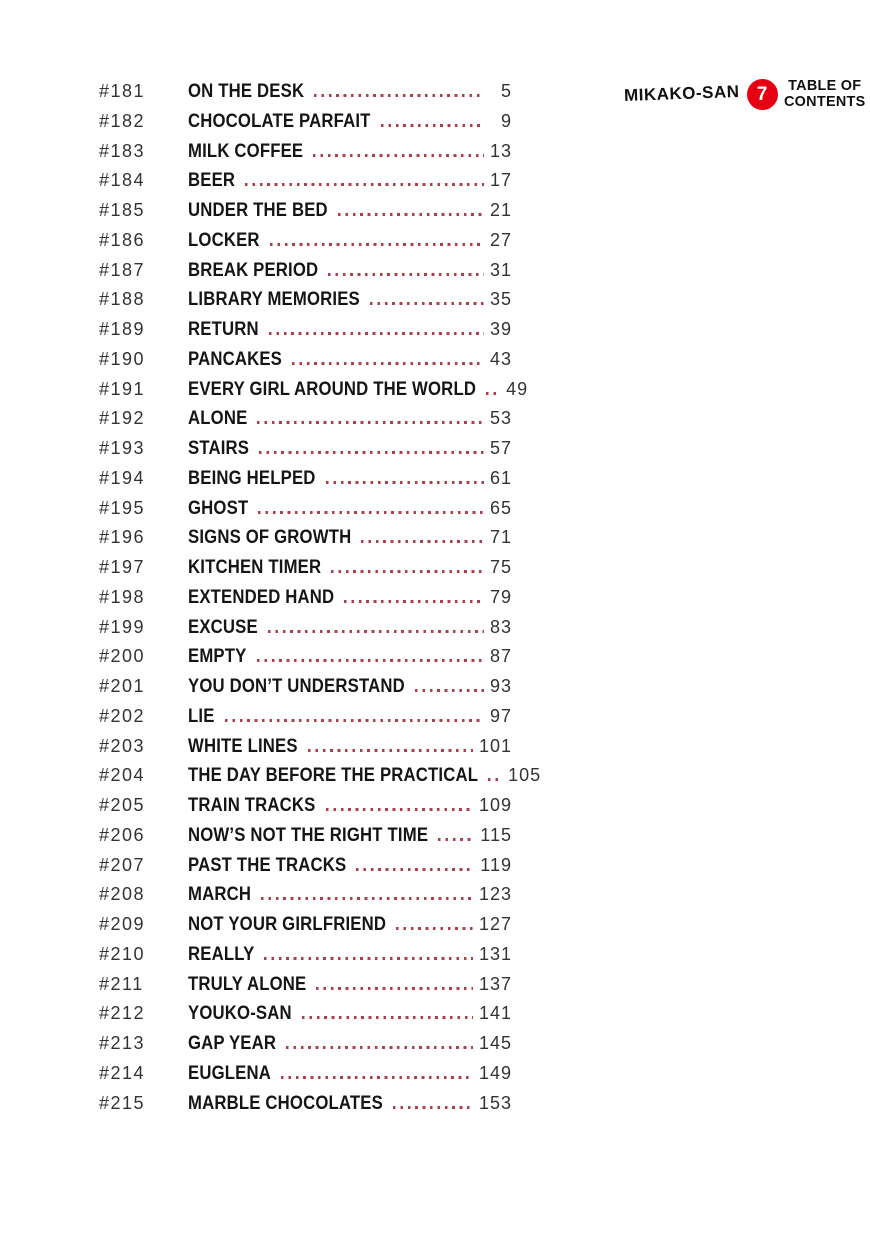  I want to click on toc-entry: #196 SIGNS OF GROWTH 71, so click(305, 542).